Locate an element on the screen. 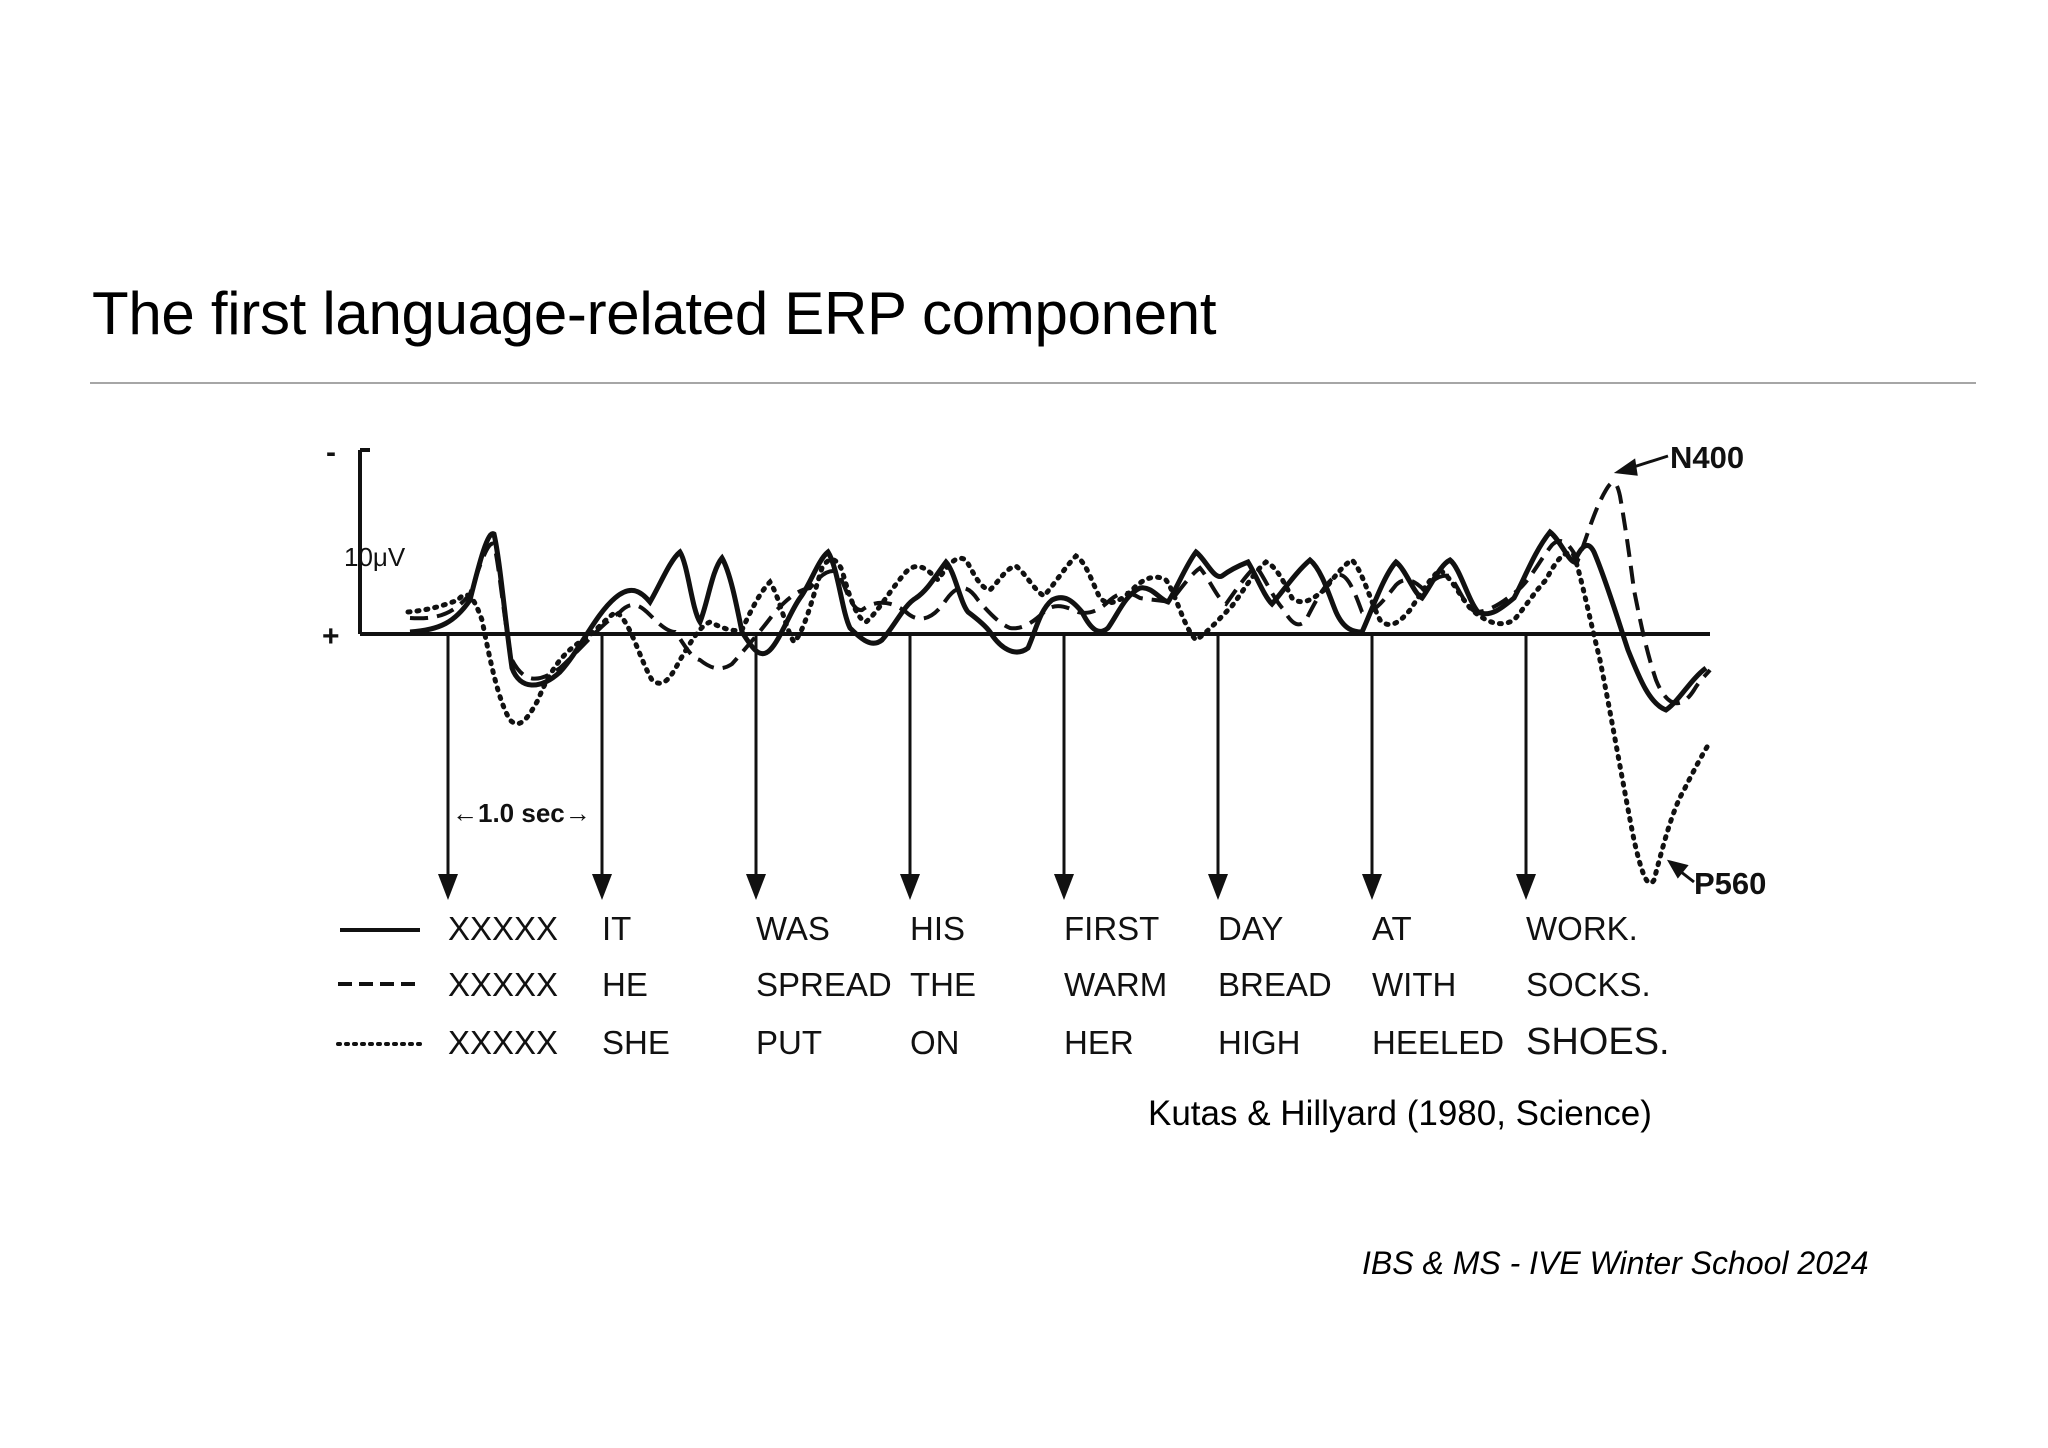  p560-label: P560 is located at coordinates (1730, 883).